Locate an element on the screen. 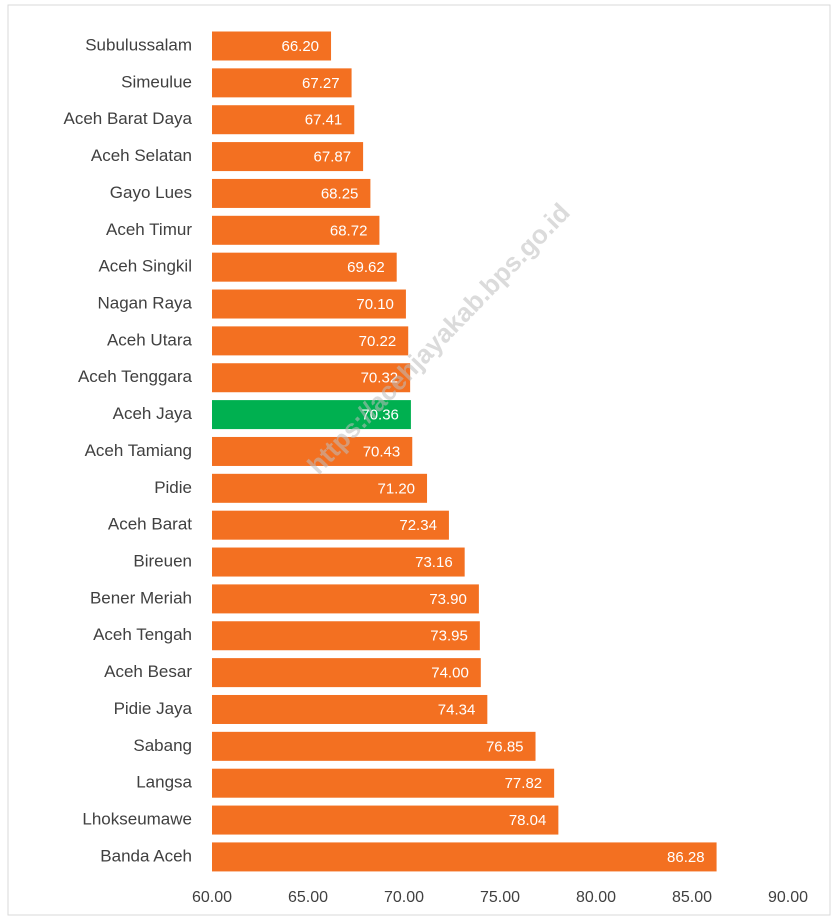  data-label: 70.22 is located at coordinates (378, 341).